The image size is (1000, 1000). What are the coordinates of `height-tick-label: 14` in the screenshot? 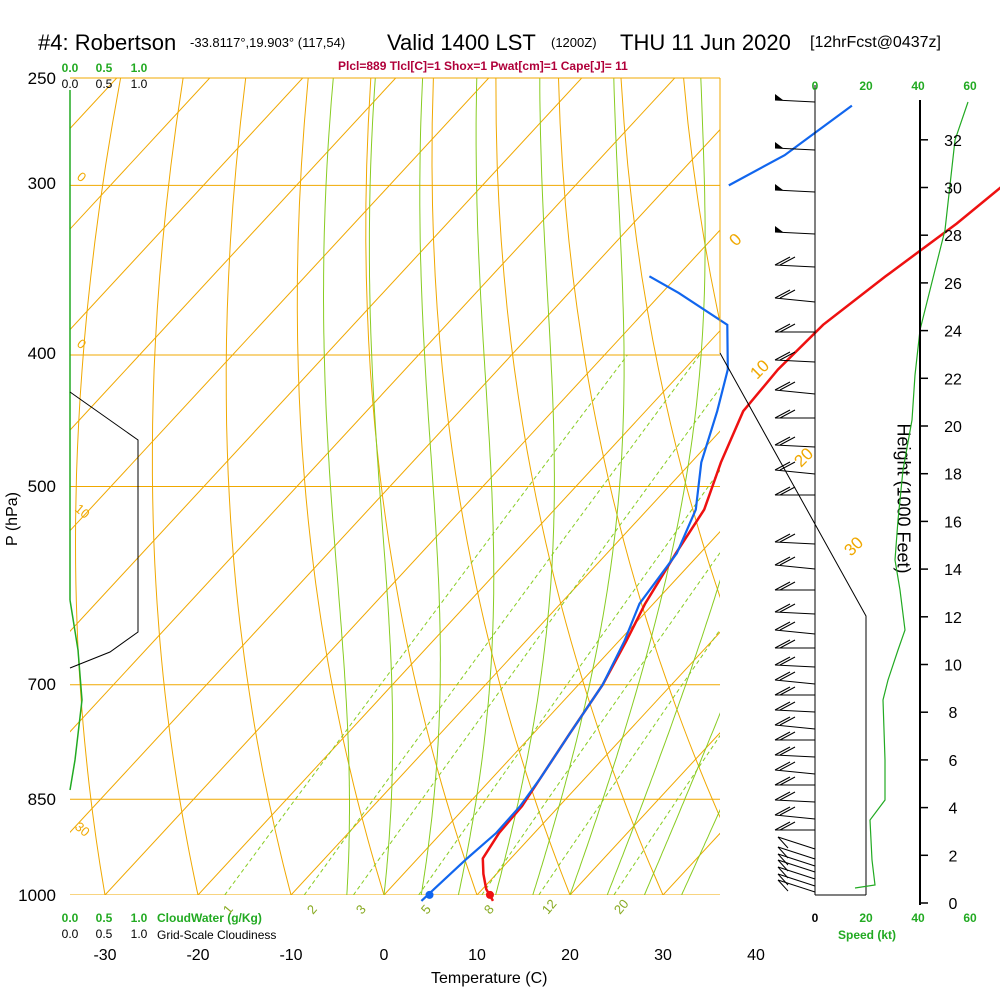 It's located at (953, 570).